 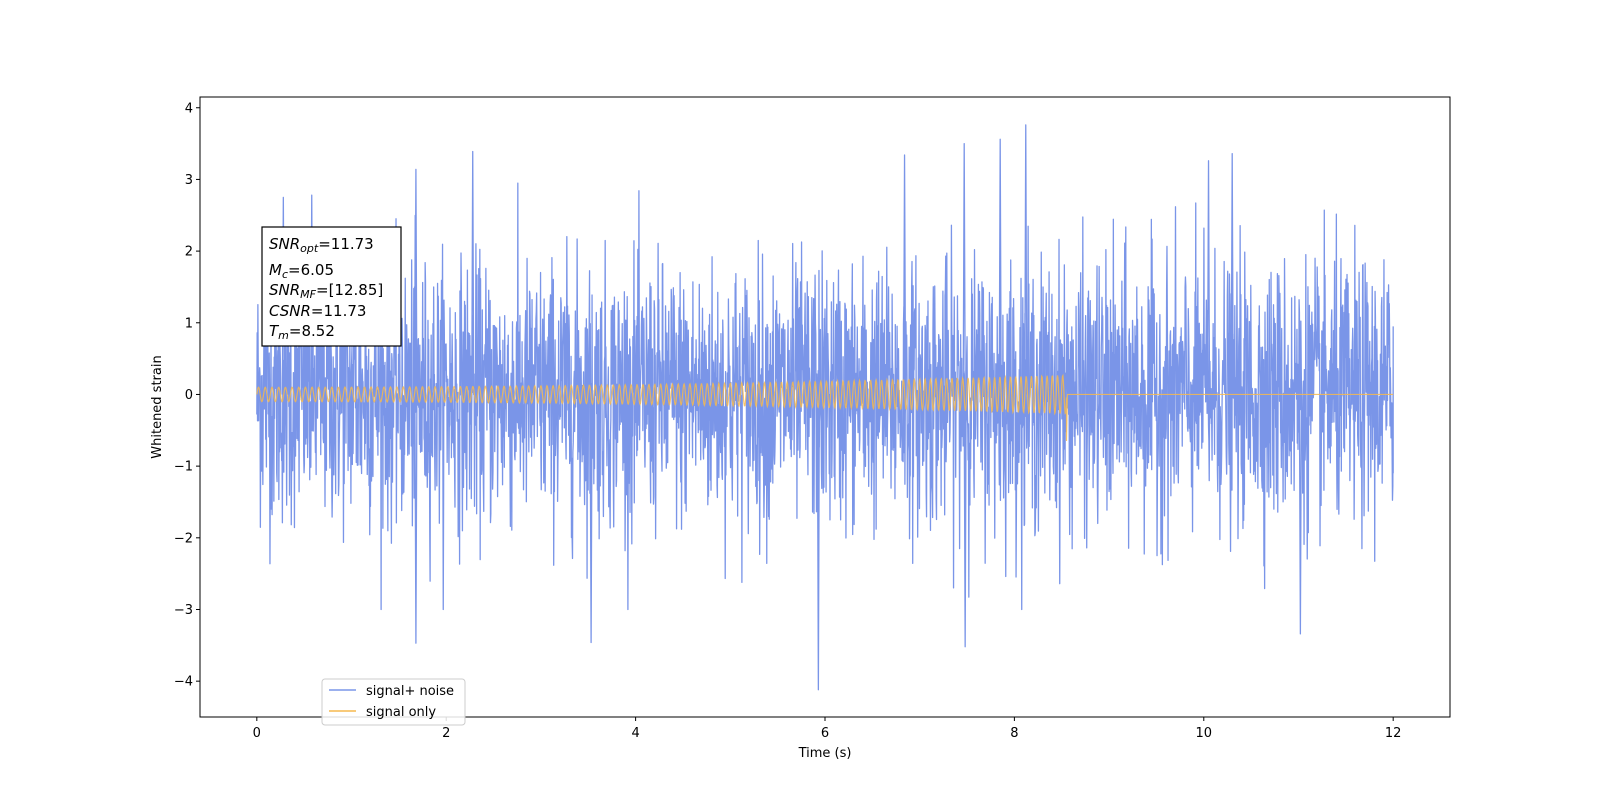 What do you see at coordinates (157, 406) in the screenshot?
I see `y-axis-label: Whitened strain` at bounding box center [157, 406].